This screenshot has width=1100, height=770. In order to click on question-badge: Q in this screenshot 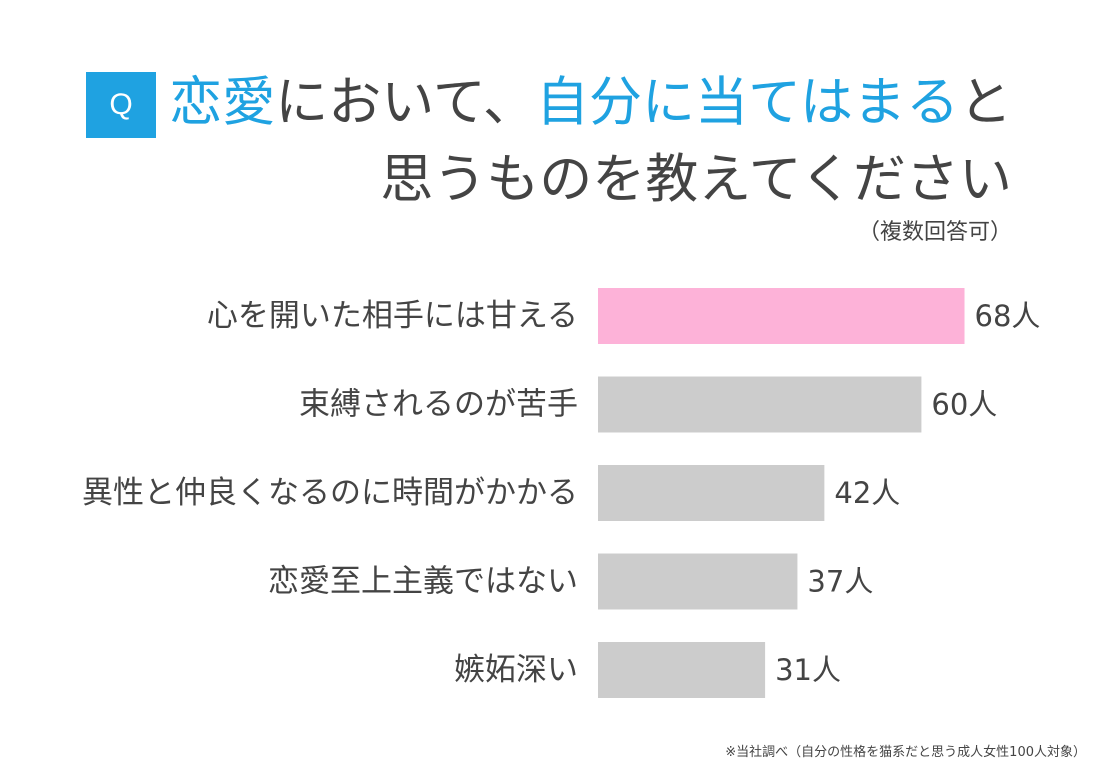, I will do `click(121, 105)`.